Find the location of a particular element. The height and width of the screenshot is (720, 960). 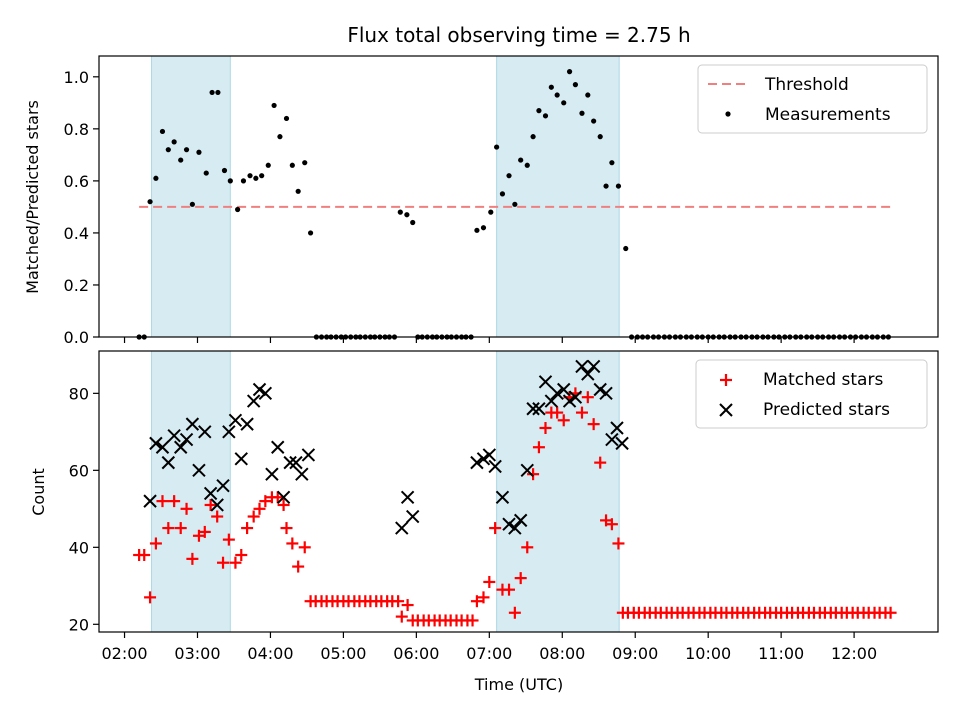

y-tick-label: 0.8 is located at coordinates (76, 129).